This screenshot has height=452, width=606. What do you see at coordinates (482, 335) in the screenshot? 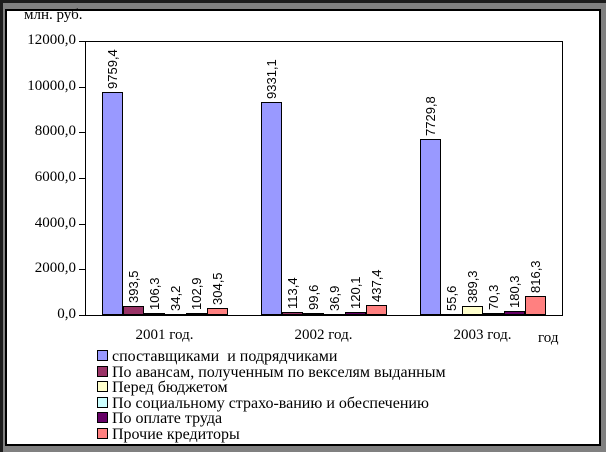
I see `x-category-label: 2003 год.` at bounding box center [482, 335].